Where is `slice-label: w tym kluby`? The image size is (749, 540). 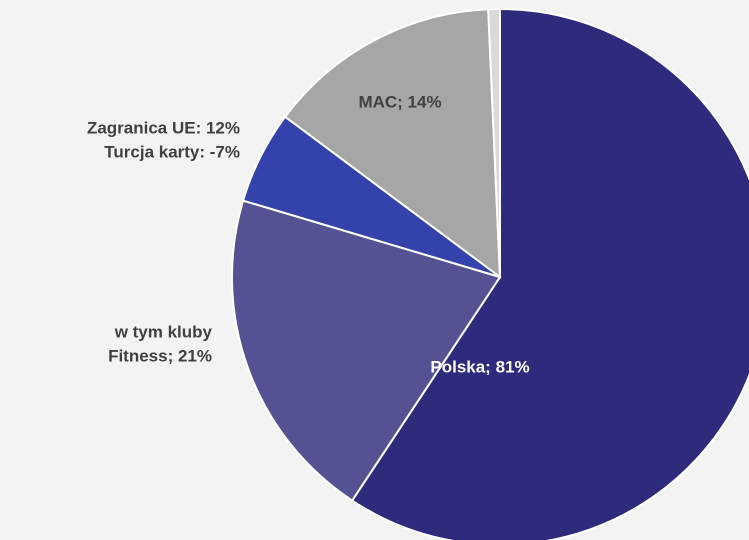
slice-label: w tym kluby is located at coordinates (163, 331).